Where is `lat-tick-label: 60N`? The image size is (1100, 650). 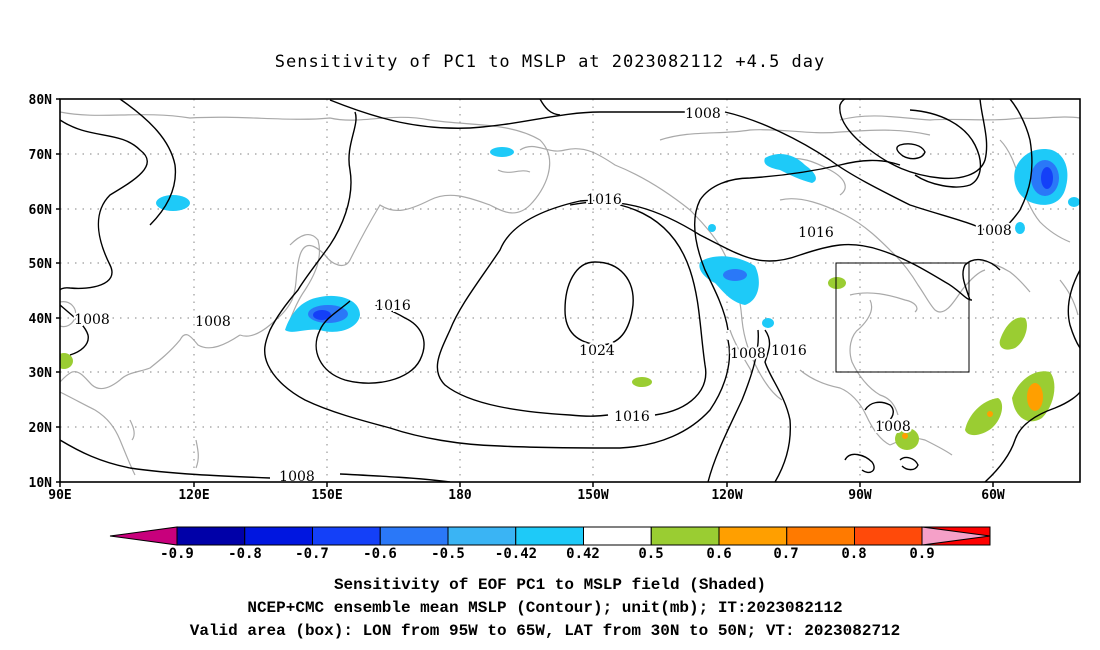 lat-tick-label: 60N is located at coordinates (41, 210).